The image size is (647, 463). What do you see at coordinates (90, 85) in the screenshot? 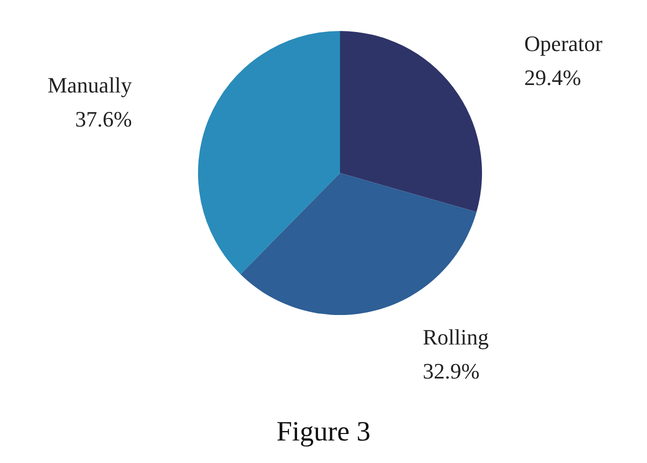
I see `slice-label: Manually` at bounding box center [90, 85].